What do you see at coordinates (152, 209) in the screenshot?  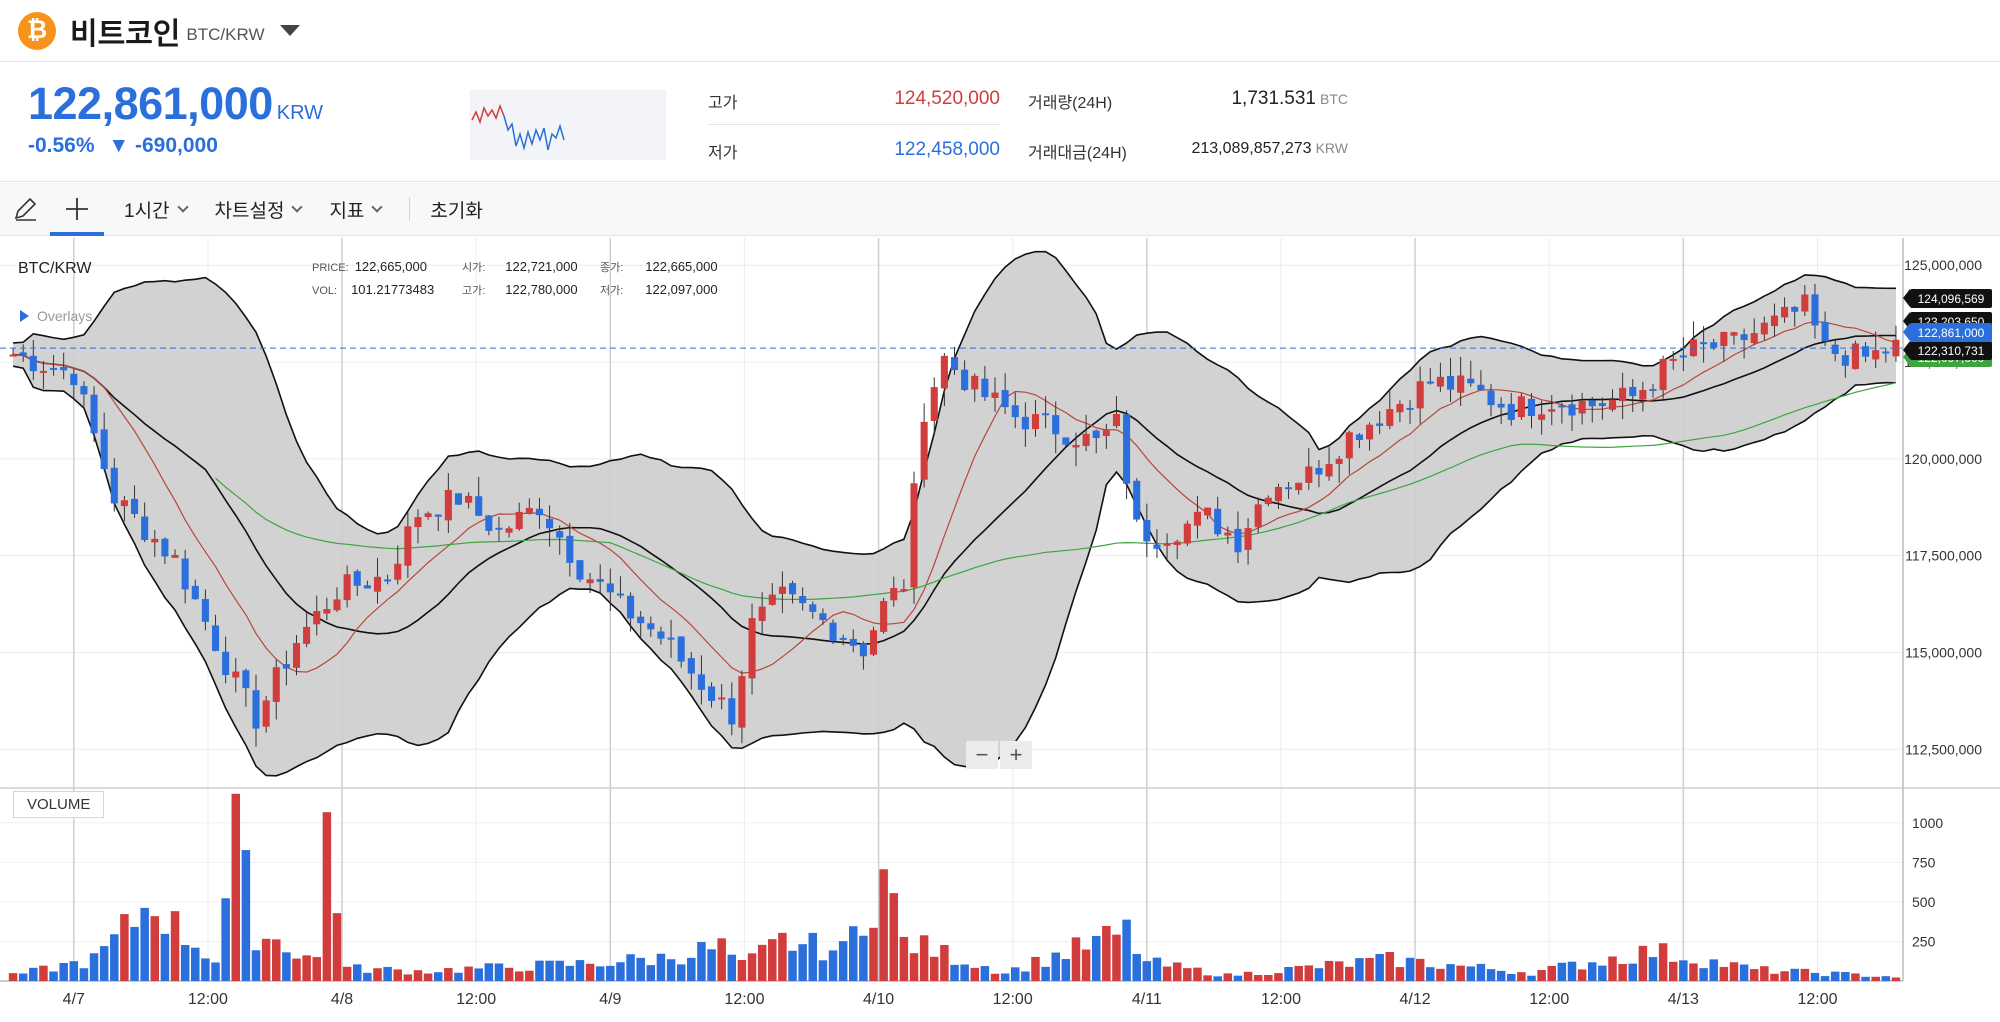 I see `interval-dropdown: 1시간` at bounding box center [152, 209].